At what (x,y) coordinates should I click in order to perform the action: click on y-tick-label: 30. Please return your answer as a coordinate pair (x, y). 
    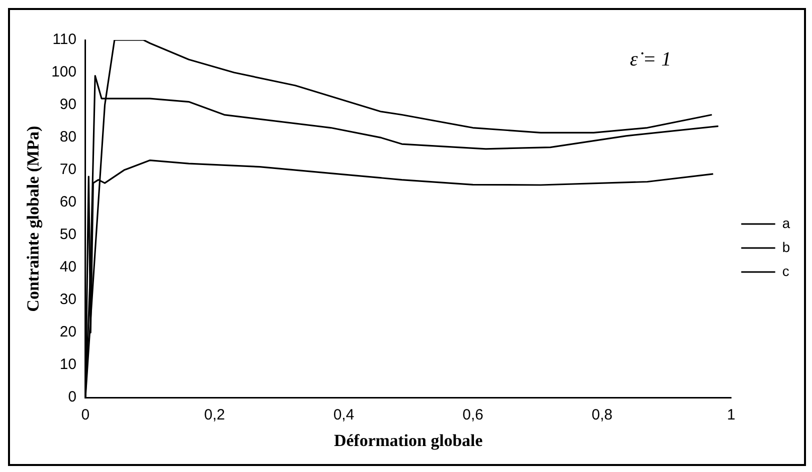
    Looking at the image, I should click on (68, 299).